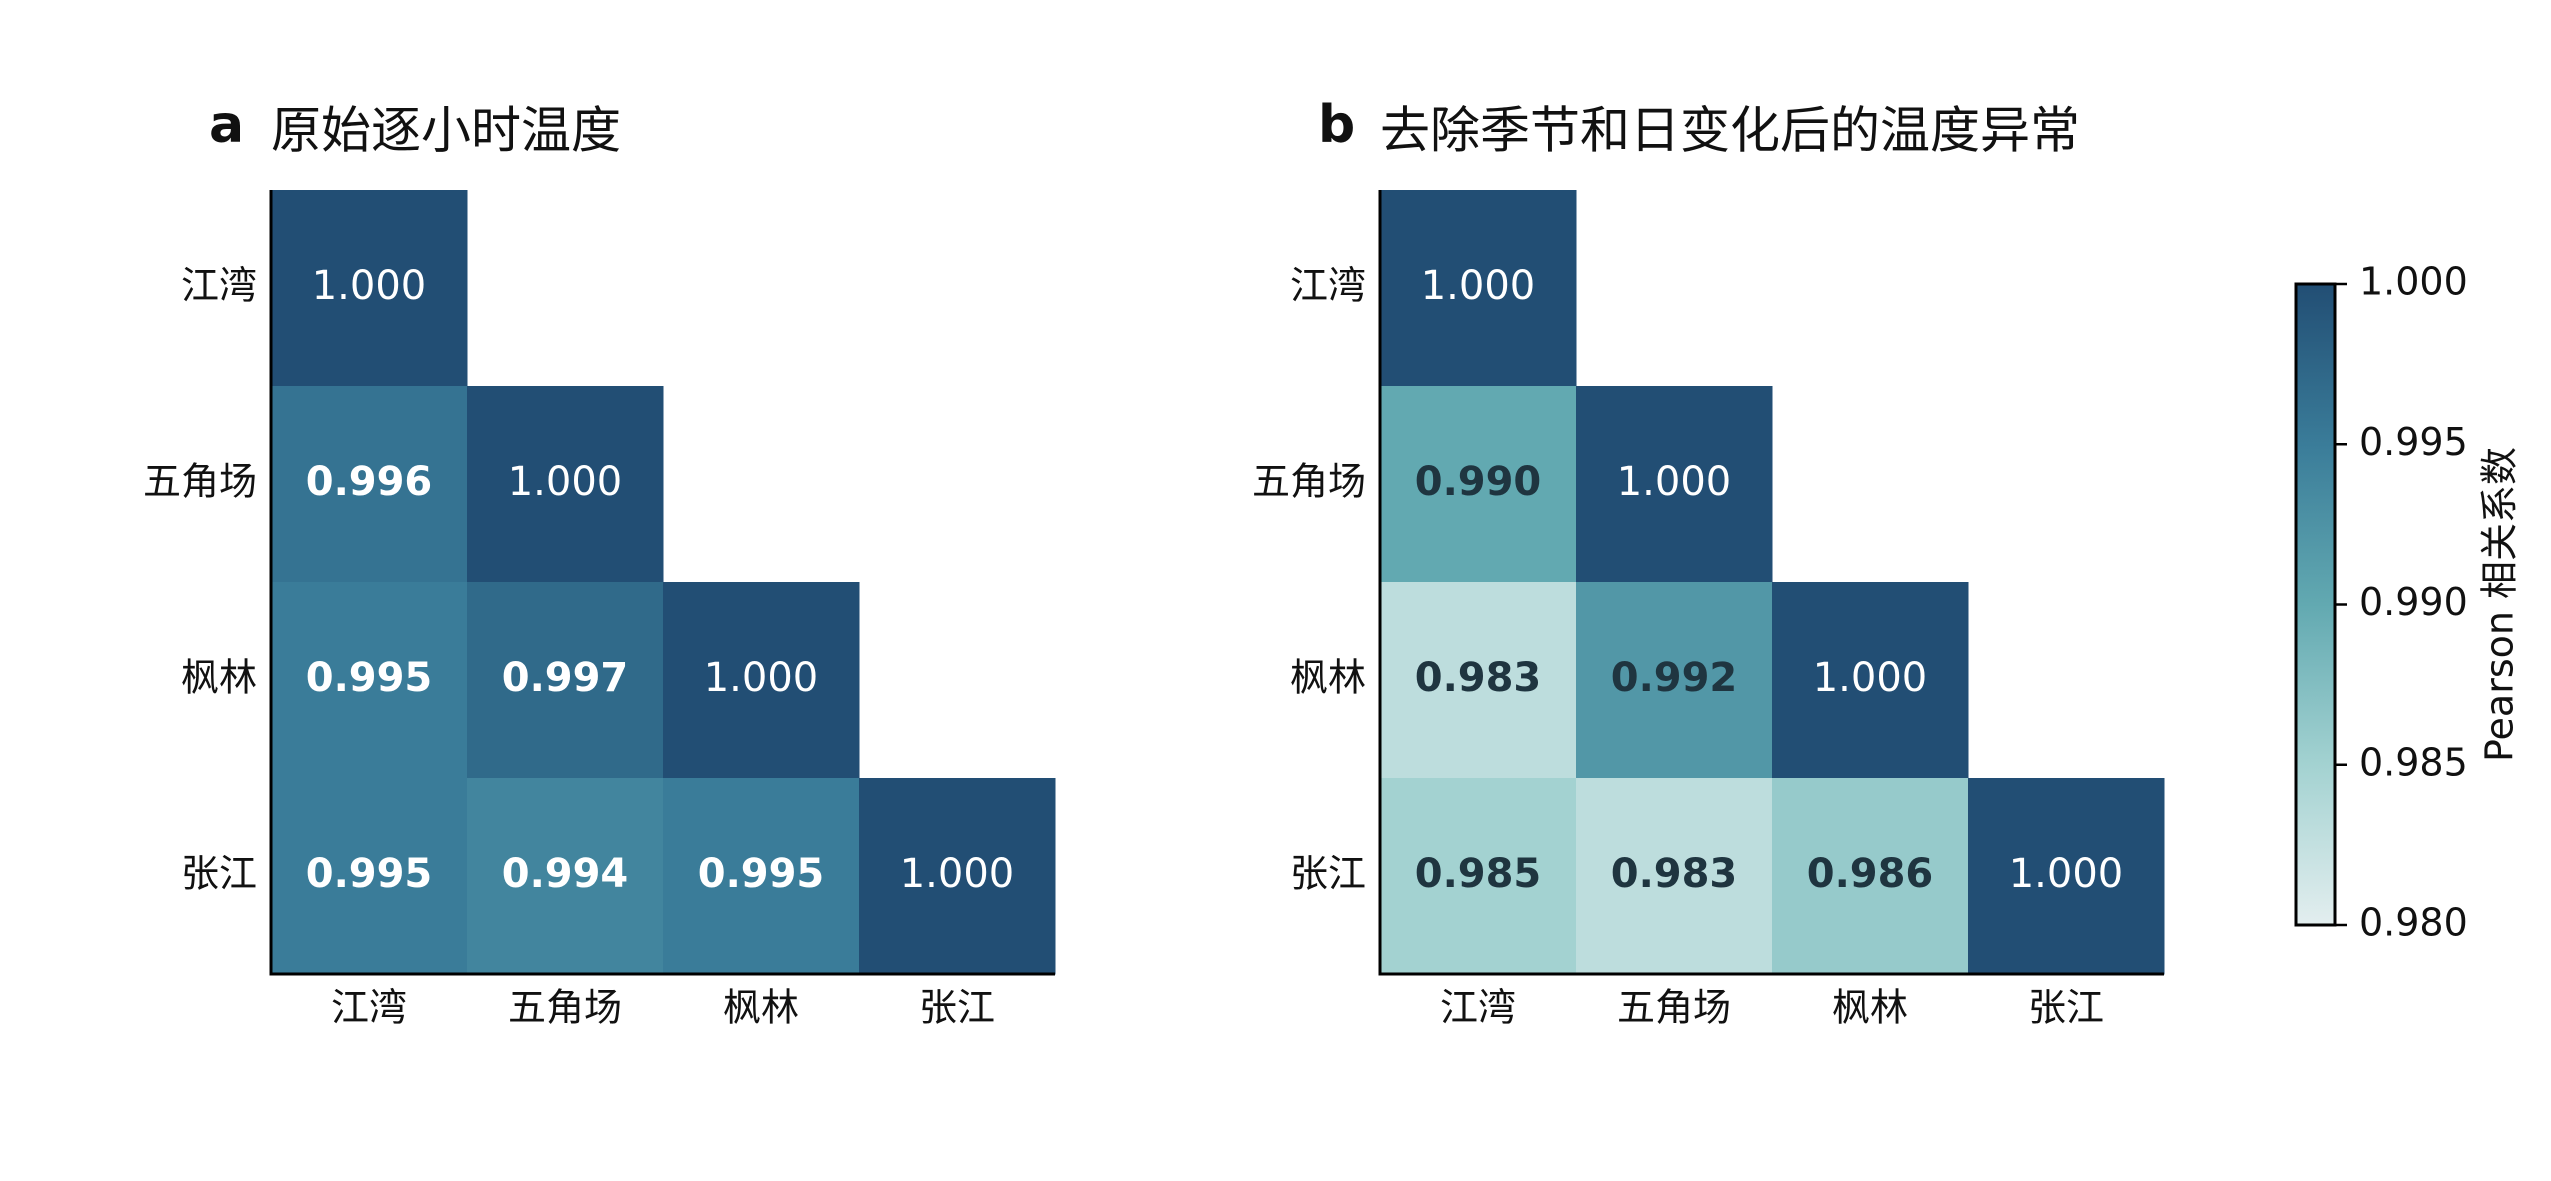 This screenshot has height=1181, width=2551. I want to click on panel-label: b, so click(1336, 125).